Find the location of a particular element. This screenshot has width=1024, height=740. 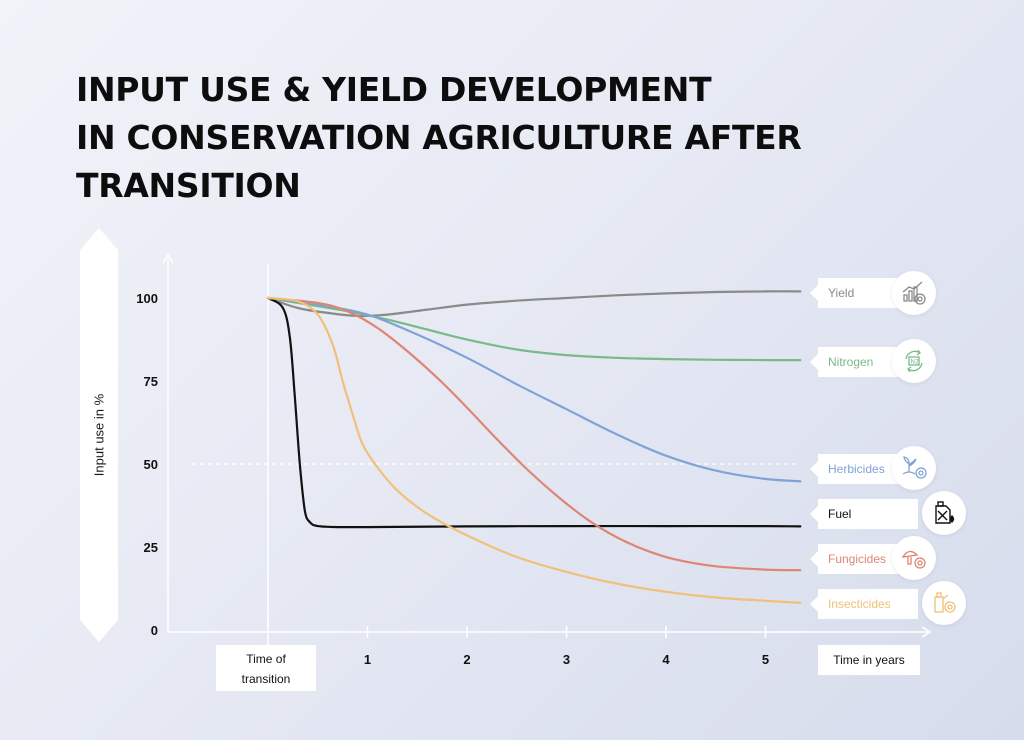

legend-label-nitrogen: Nitrogen is located at coordinates (851, 362).